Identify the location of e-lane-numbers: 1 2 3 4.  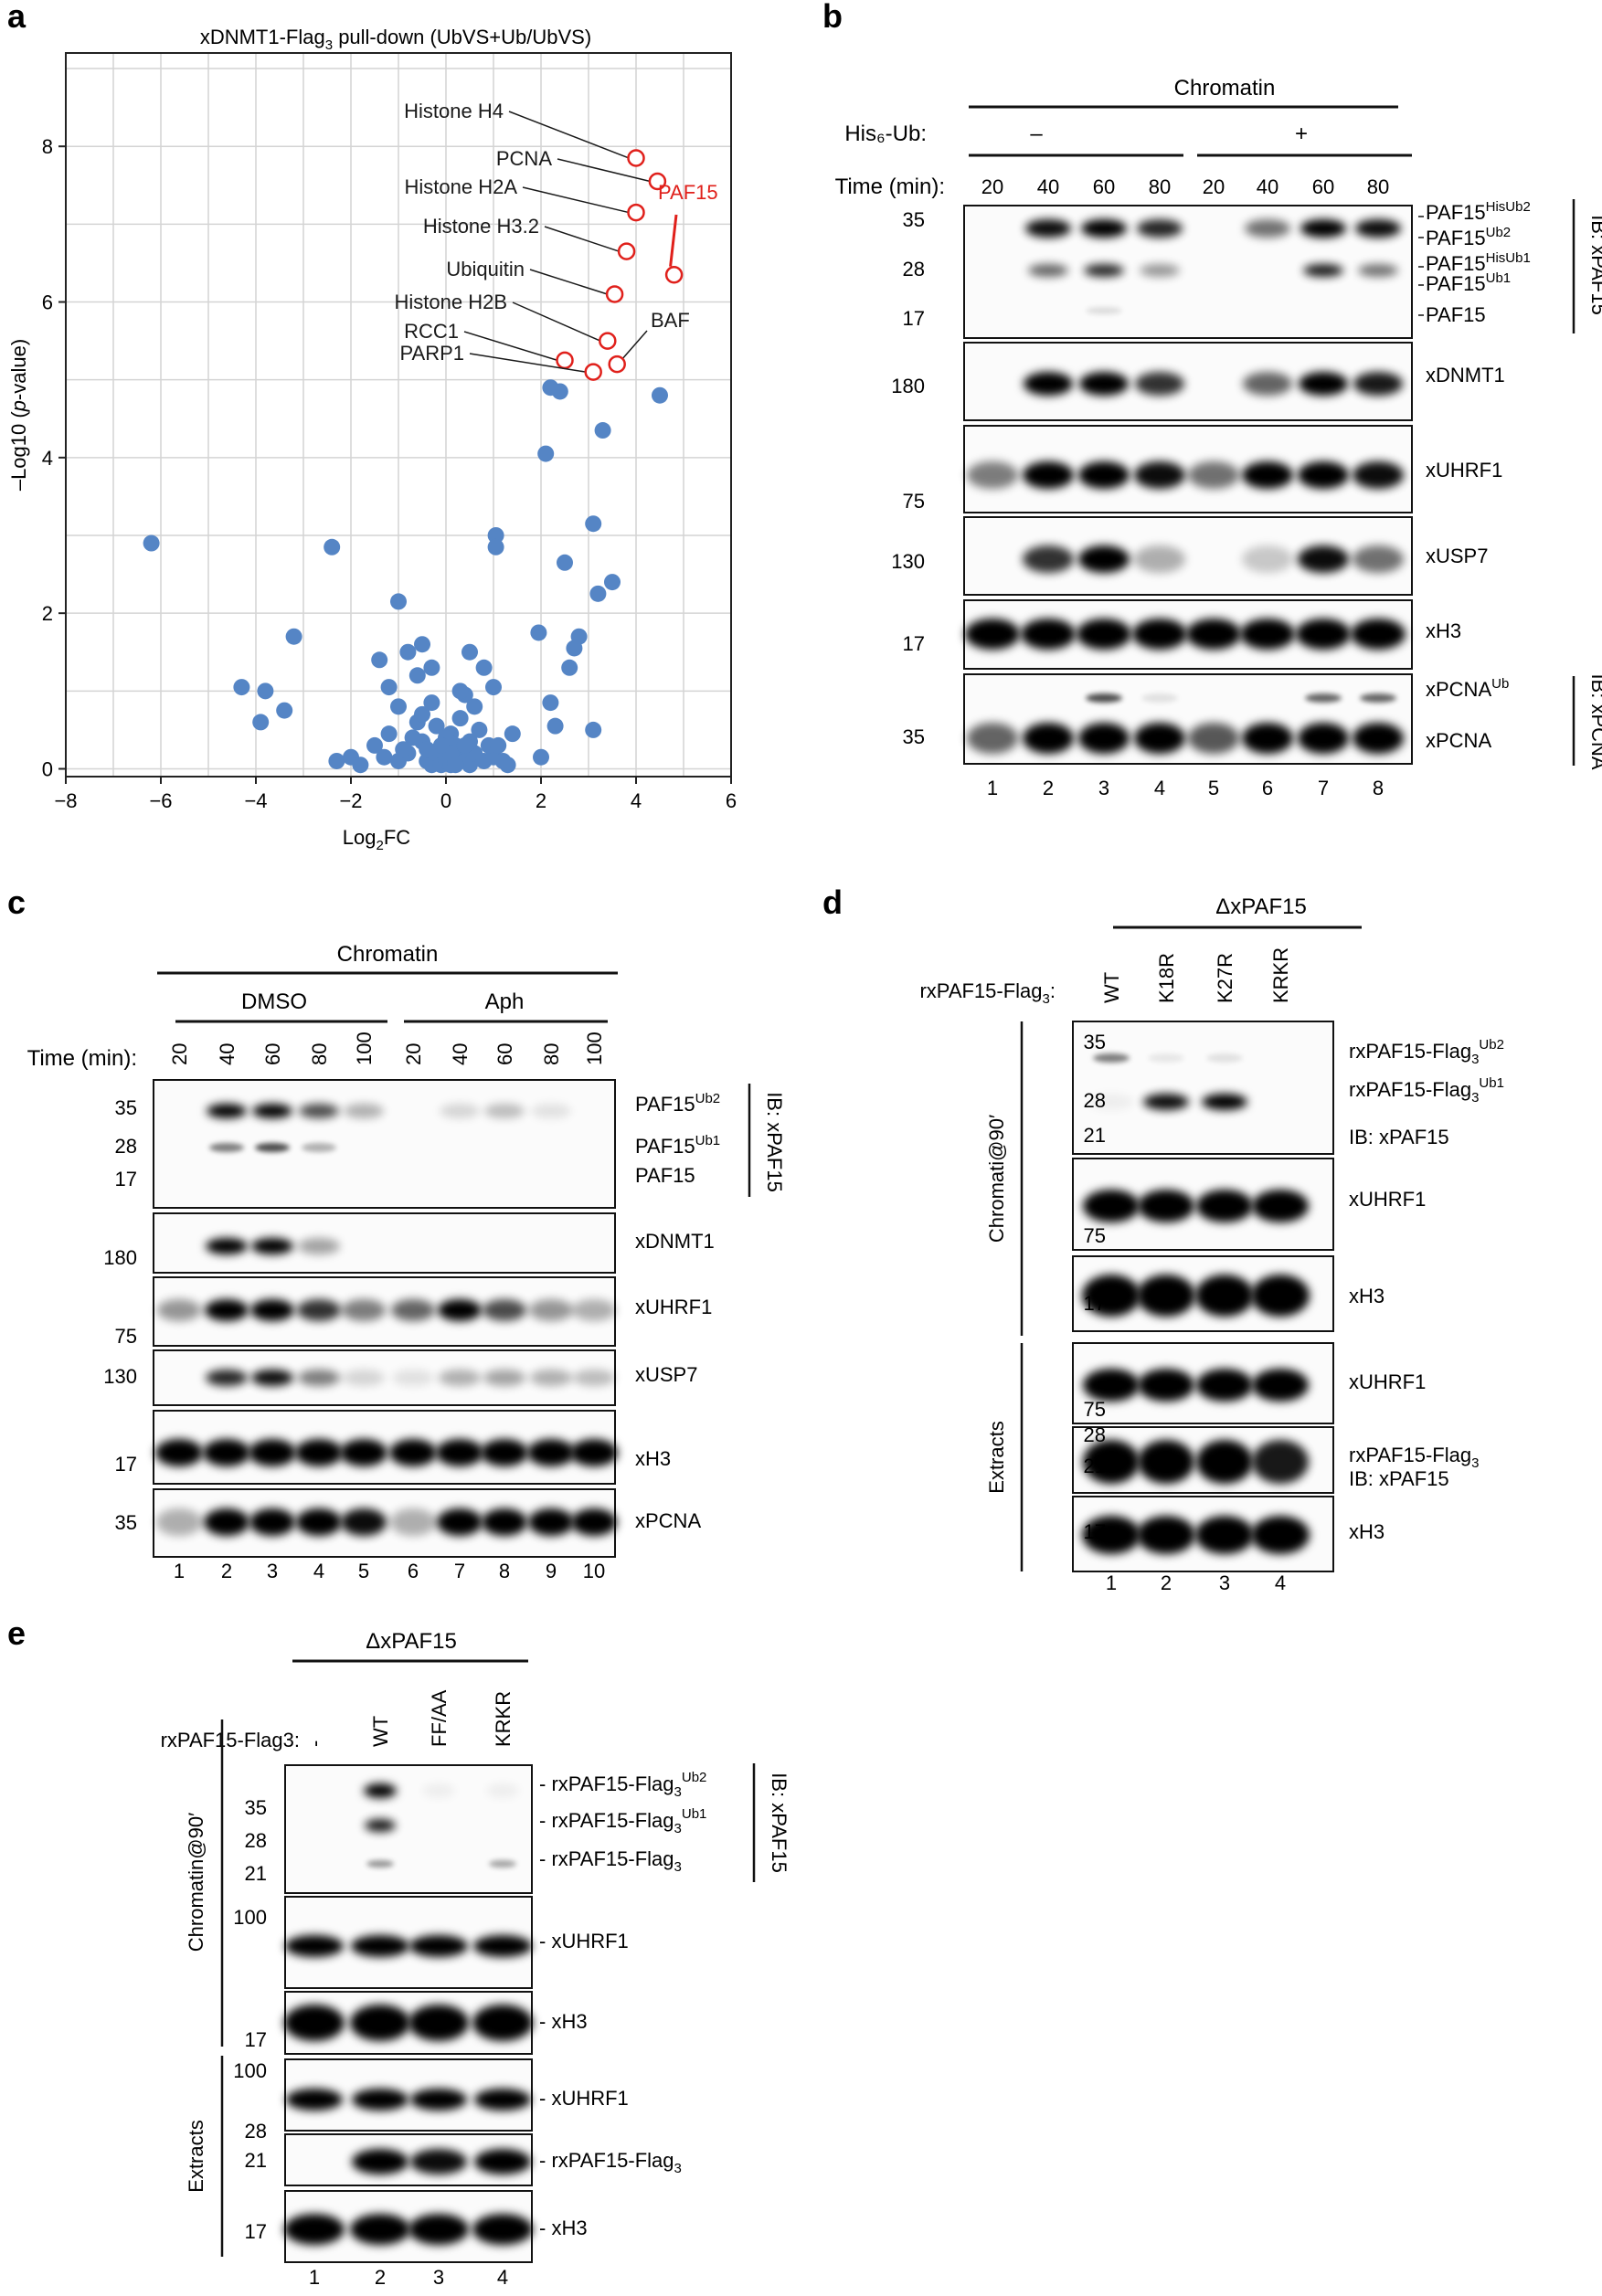
(408, 2277).